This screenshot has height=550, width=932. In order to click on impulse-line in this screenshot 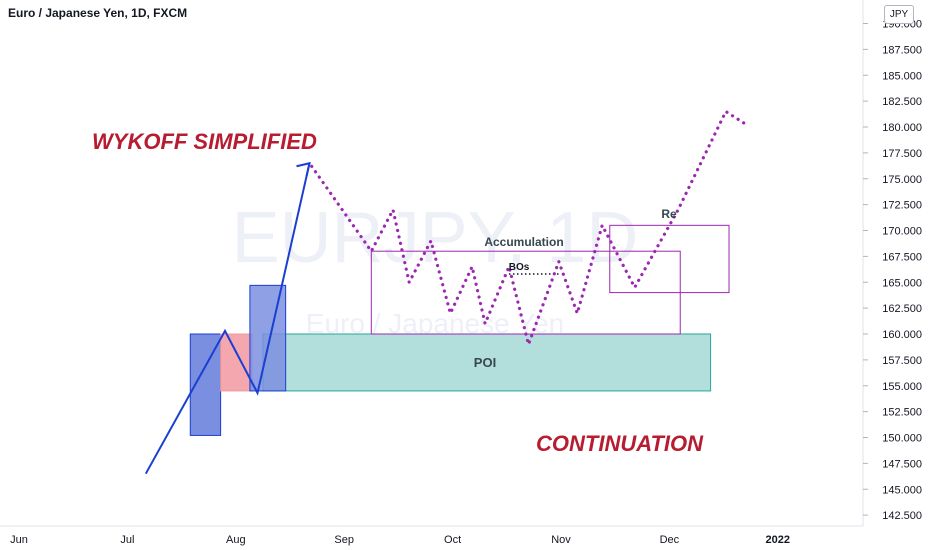, I will do `click(227, 318)`.